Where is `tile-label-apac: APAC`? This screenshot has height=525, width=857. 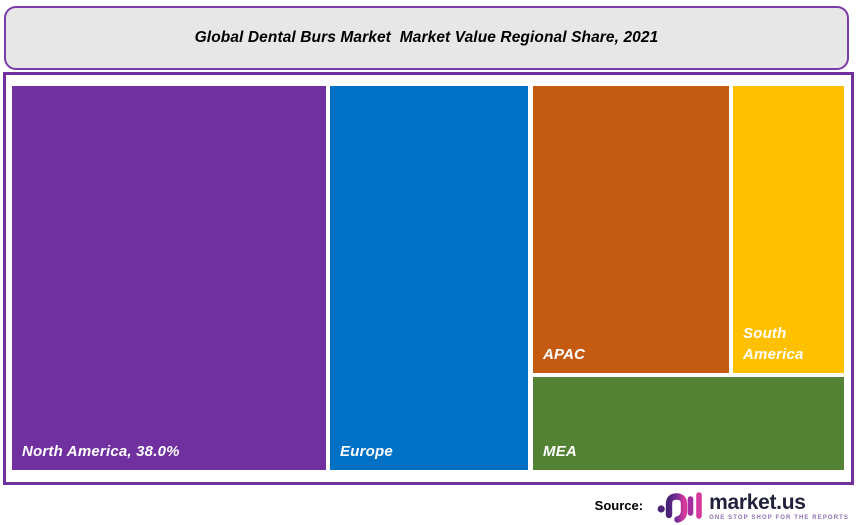
tile-label-apac: APAC is located at coordinates (564, 355).